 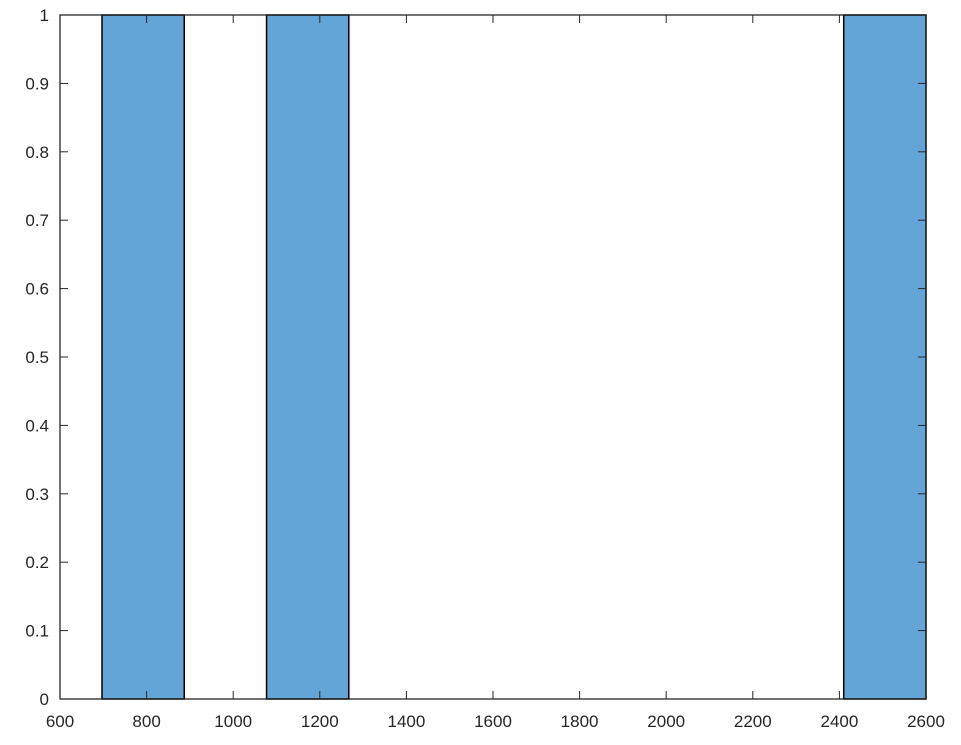 What do you see at coordinates (37, 83) in the screenshot?
I see `y-tick-label: 0.9` at bounding box center [37, 83].